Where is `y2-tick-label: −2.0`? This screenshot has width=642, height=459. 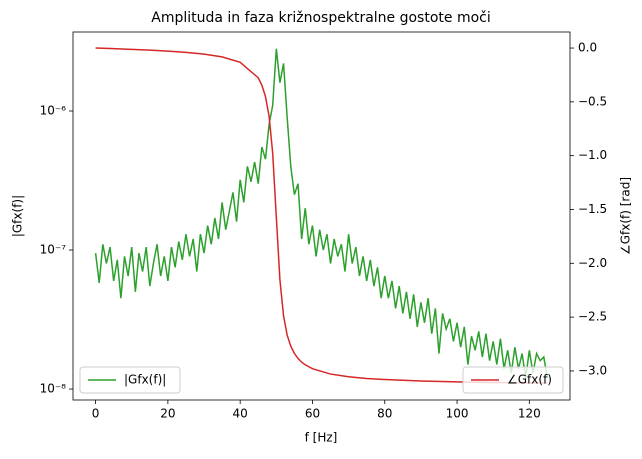
y2-tick-label: −2.0 is located at coordinates (592, 263).